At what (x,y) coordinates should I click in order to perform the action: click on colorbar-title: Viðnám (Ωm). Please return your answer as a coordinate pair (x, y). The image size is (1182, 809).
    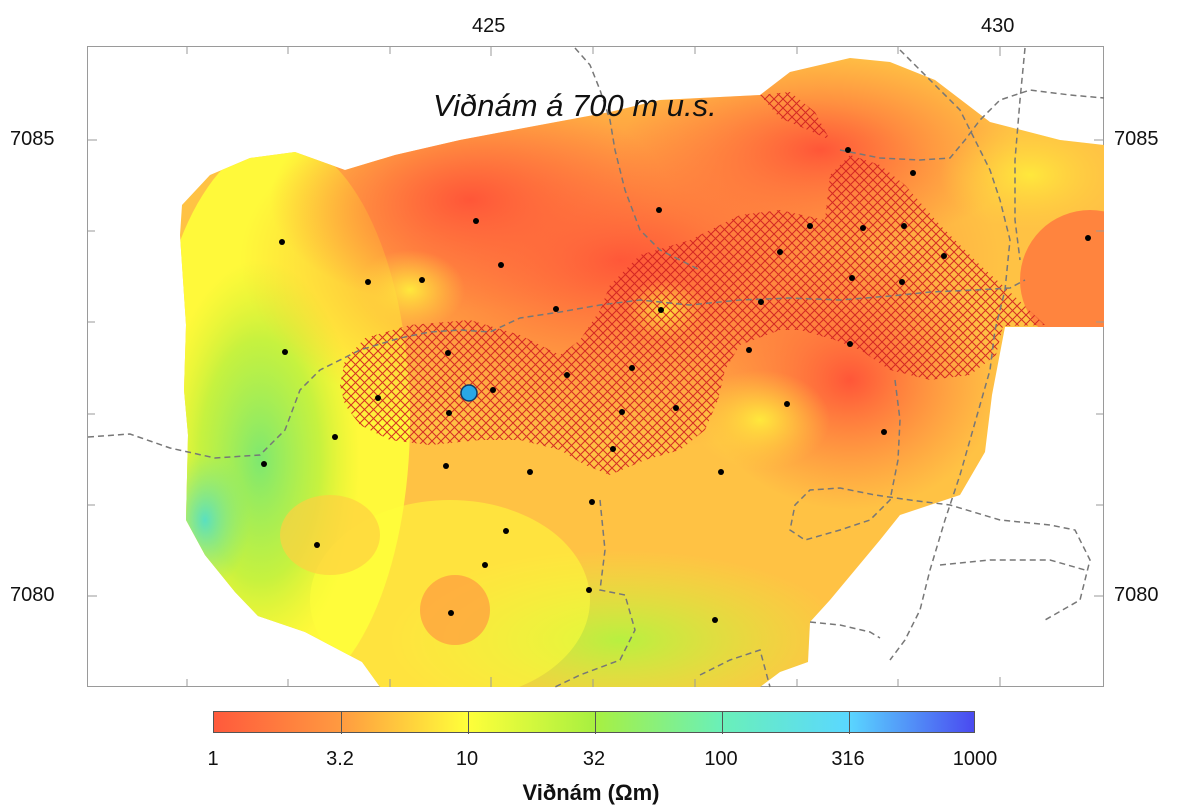
    Looking at the image, I should click on (591, 792).